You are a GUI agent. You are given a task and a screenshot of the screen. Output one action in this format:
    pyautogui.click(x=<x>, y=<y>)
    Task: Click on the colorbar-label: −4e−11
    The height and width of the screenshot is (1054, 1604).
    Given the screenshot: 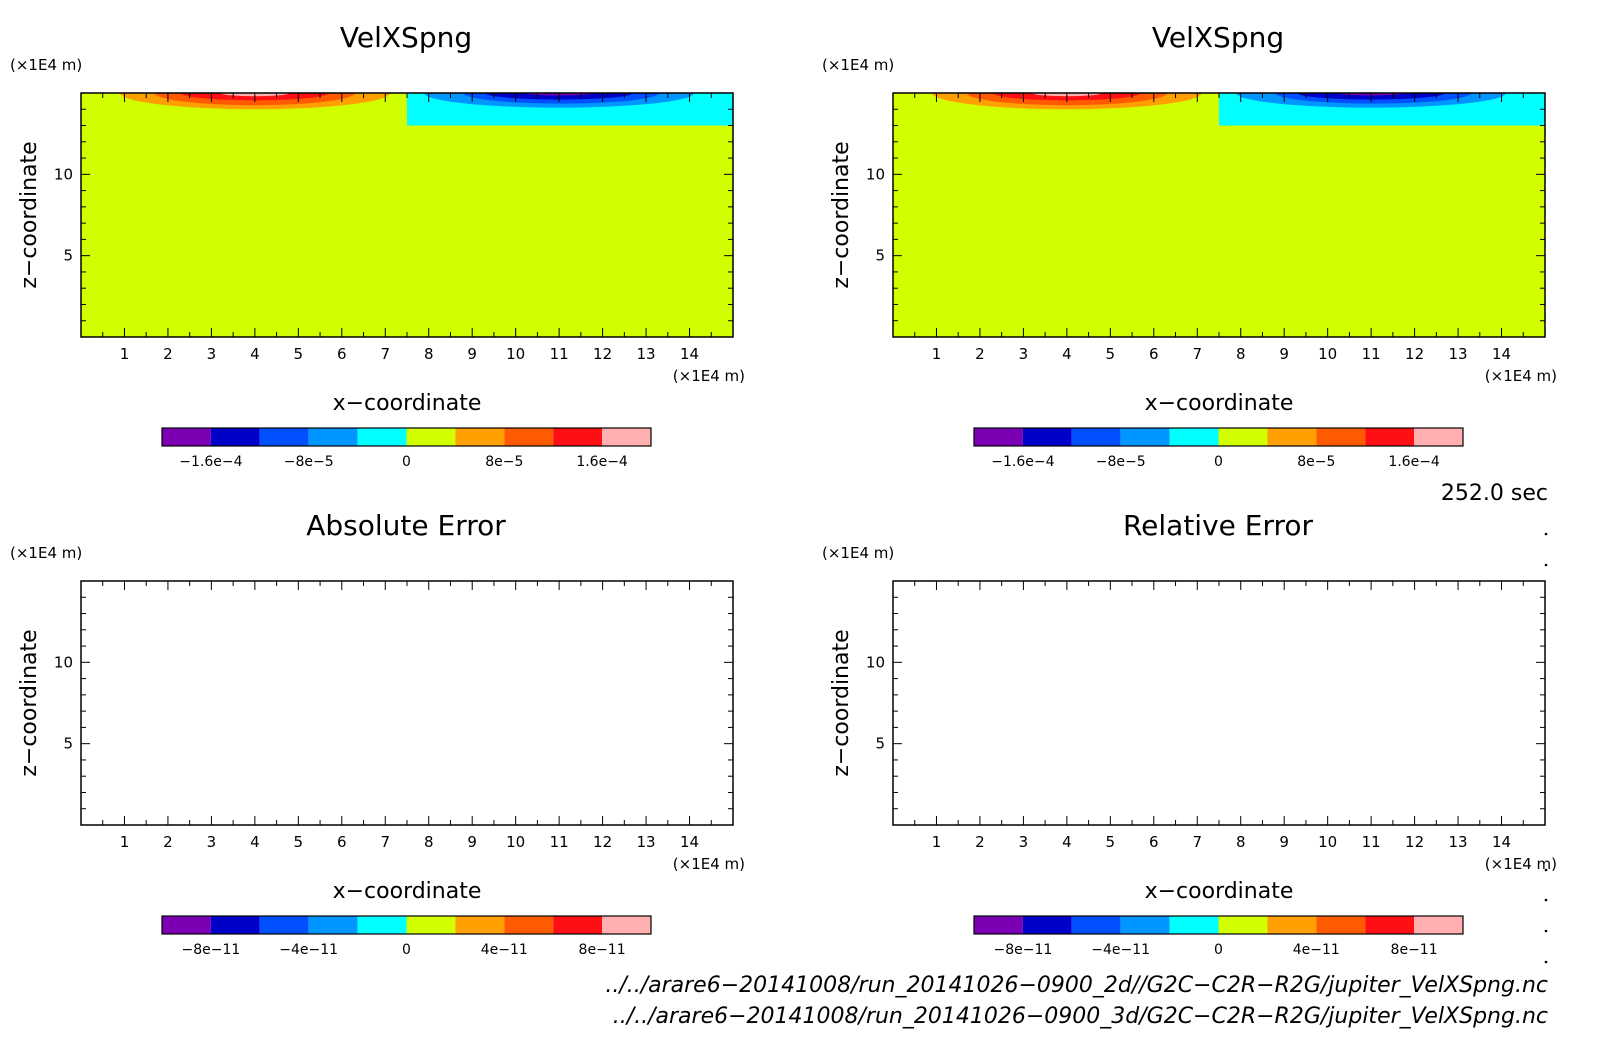 What is the action you would take?
    pyautogui.click(x=1120, y=950)
    